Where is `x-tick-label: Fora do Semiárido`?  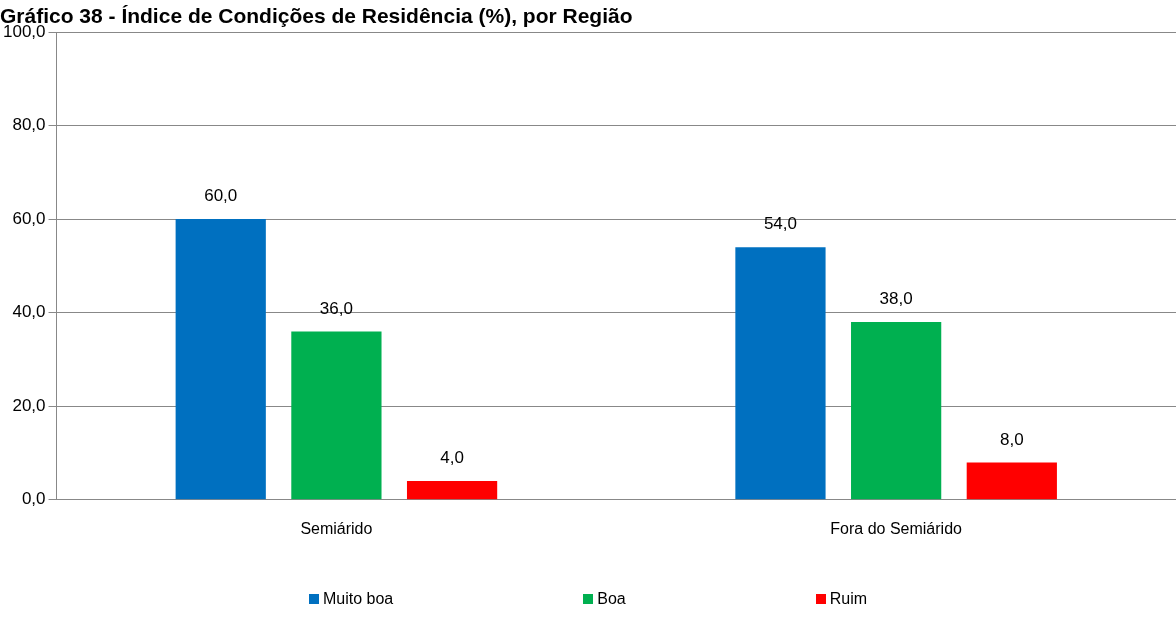 x-tick-label: Fora do Semiárido is located at coordinates (896, 528).